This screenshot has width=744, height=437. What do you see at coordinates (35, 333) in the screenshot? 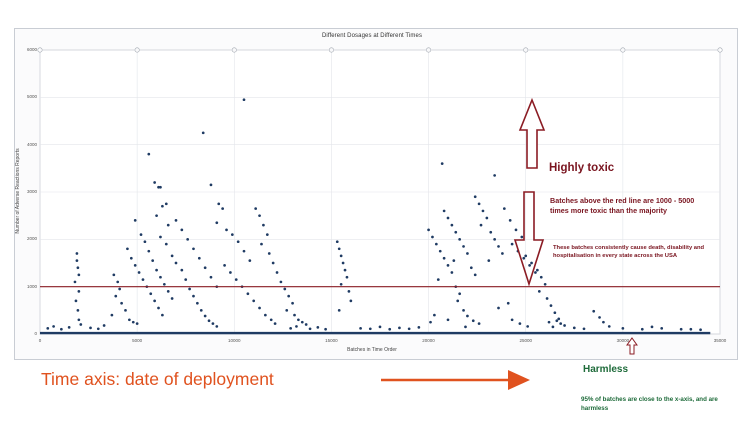
I see `y-tick-label: 0` at bounding box center [35, 333].